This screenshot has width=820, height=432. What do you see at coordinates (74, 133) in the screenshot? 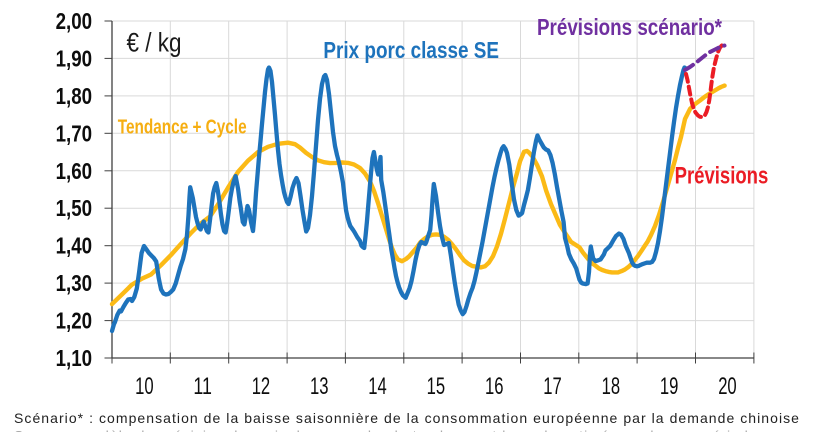
I see `svg-text: 1,70` at bounding box center [74, 133].